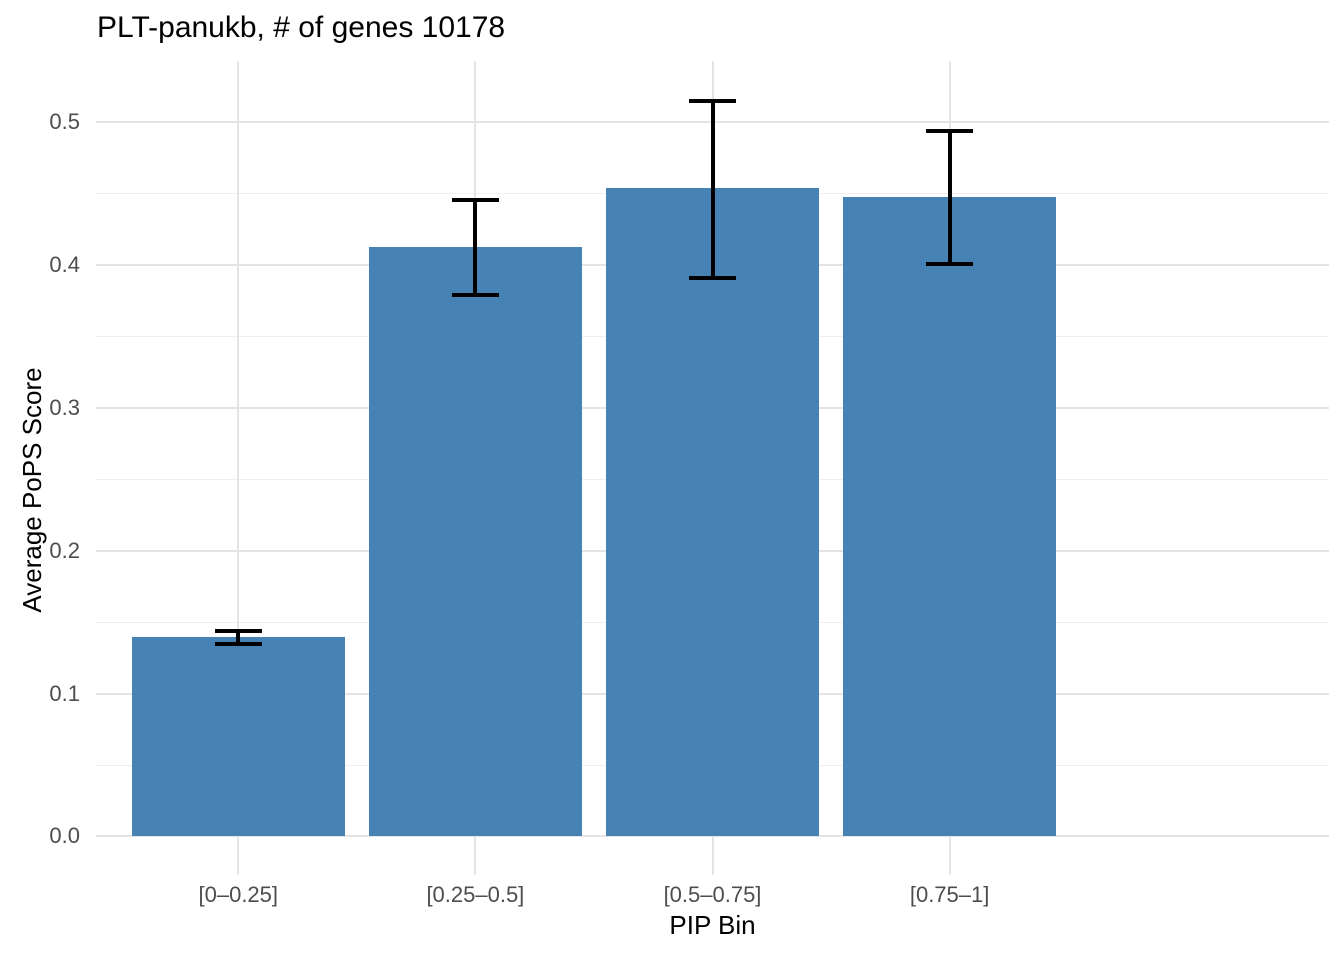 Image resolution: width=1344 pixels, height=960 pixels. What do you see at coordinates (949, 263) in the screenshot?
I see `errorbar-cap-bottom-[0.75–1]` at bounding box center [949, 263].